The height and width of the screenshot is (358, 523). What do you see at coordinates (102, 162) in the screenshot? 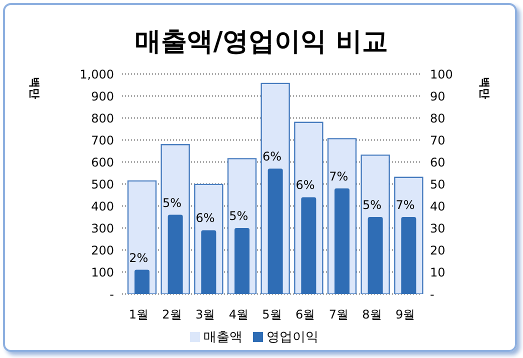
I see `y-tick-label: 600` at bounding box center [102, 162].